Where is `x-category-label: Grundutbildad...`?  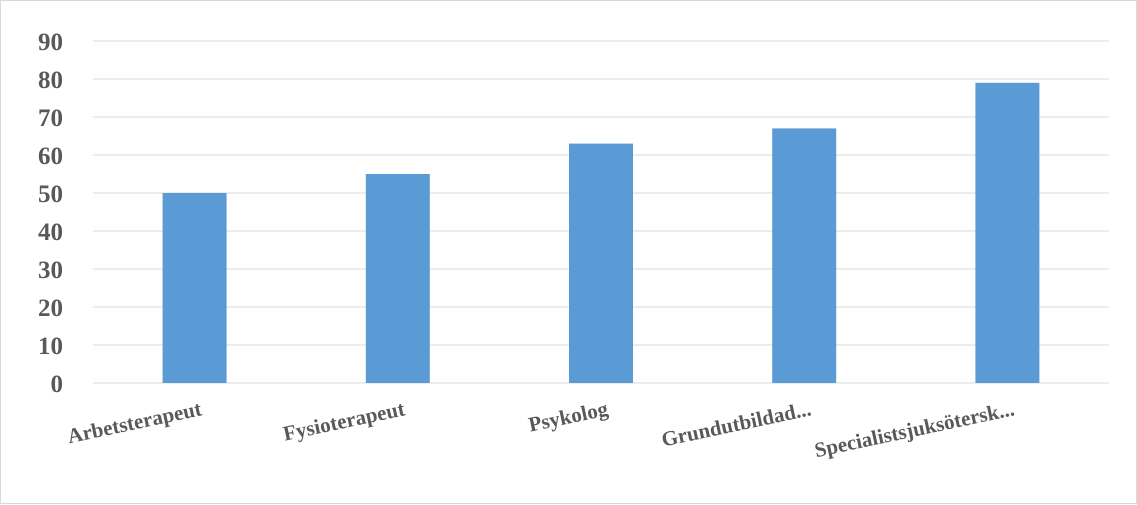
x-category-label: Grundutbildad... is located at coordinates (736, 423).